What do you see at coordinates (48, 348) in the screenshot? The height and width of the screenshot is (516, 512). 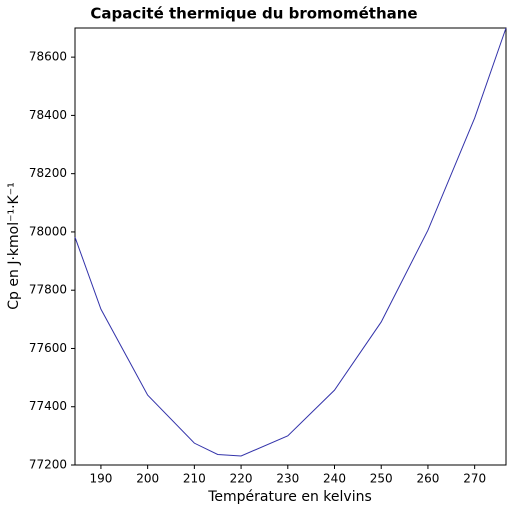 I see `y-tick-label: 77600` at bounding box center [48, 348].